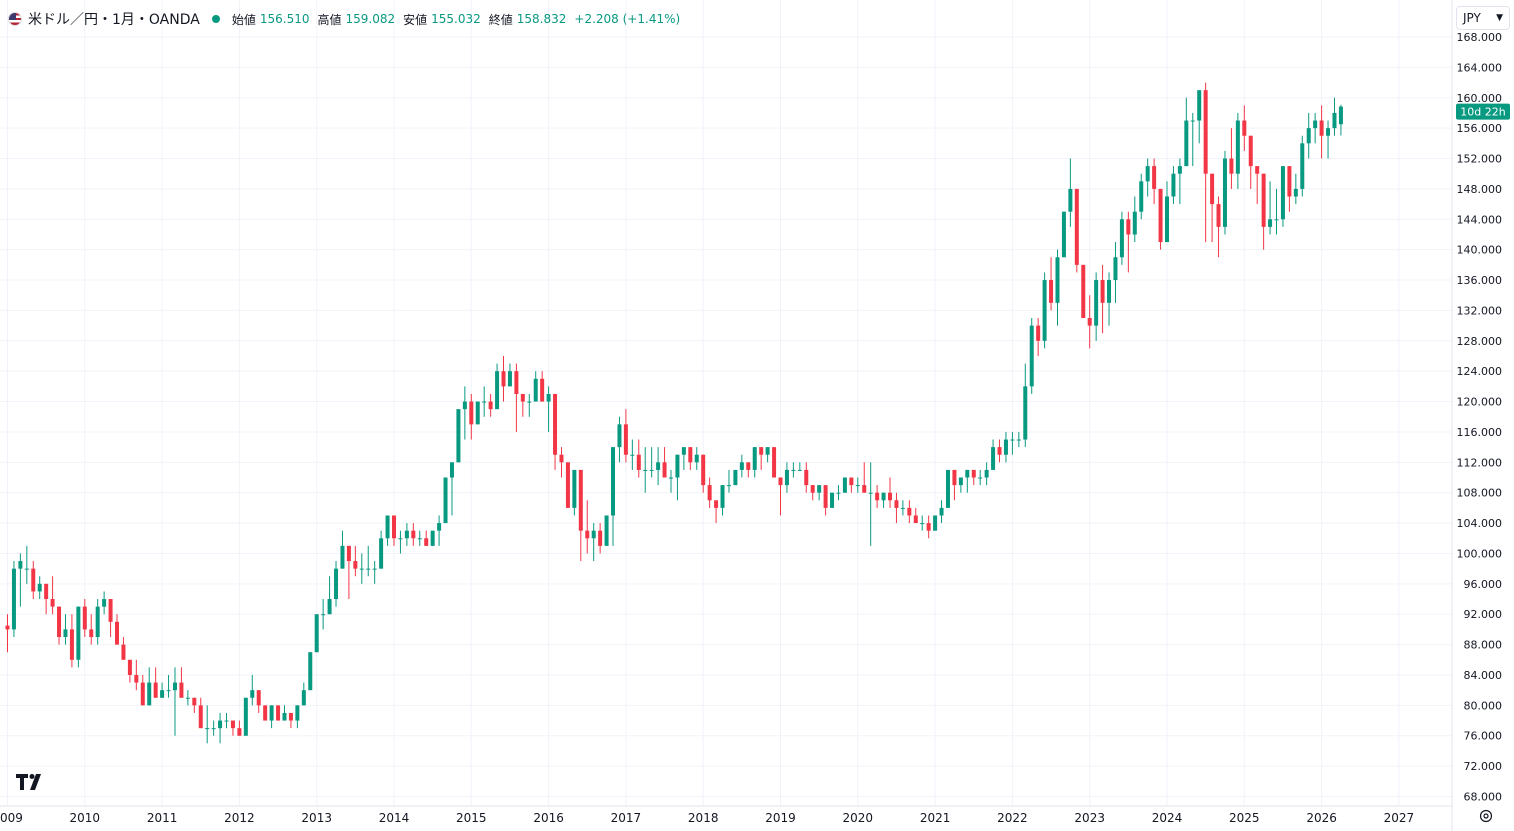  I want to click on y-tick-label: 120.000, so click(1480, 402).